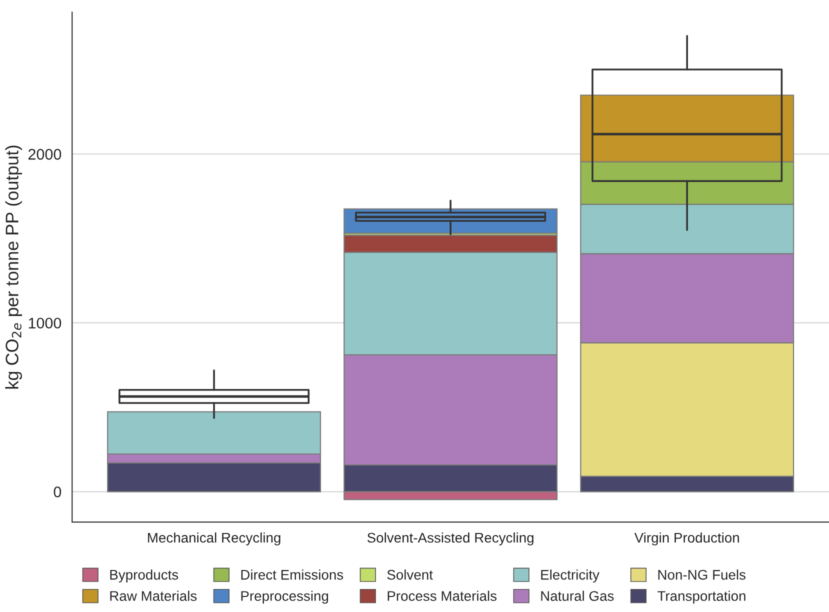  Describe the element at coordinates (153, 595) in the screenshot. I see `legend-label: Raw Materials` at that location.